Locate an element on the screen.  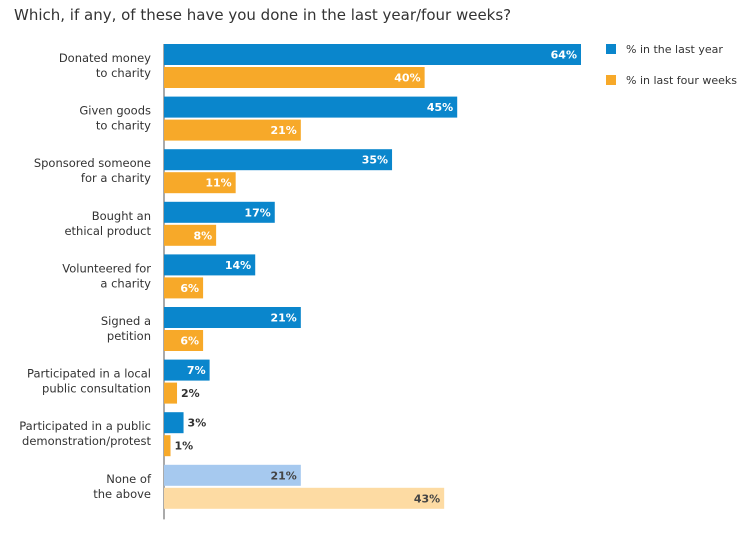
category-label-line: Bought an is located at coordinates (121, 216).